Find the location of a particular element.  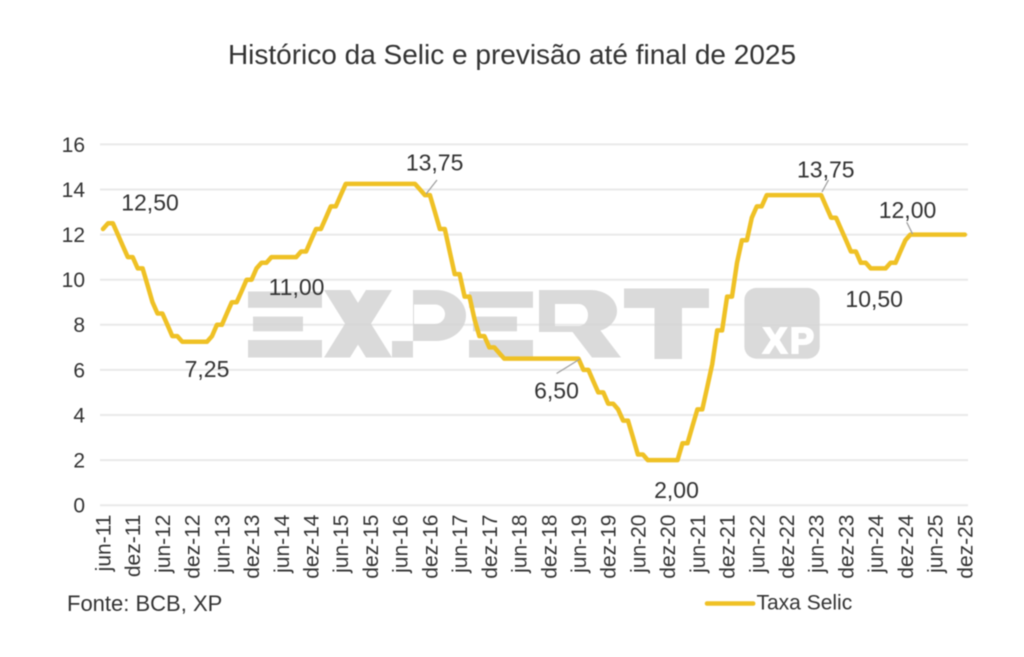

svg-text: jun-11 is located at coordinates (104, 544).